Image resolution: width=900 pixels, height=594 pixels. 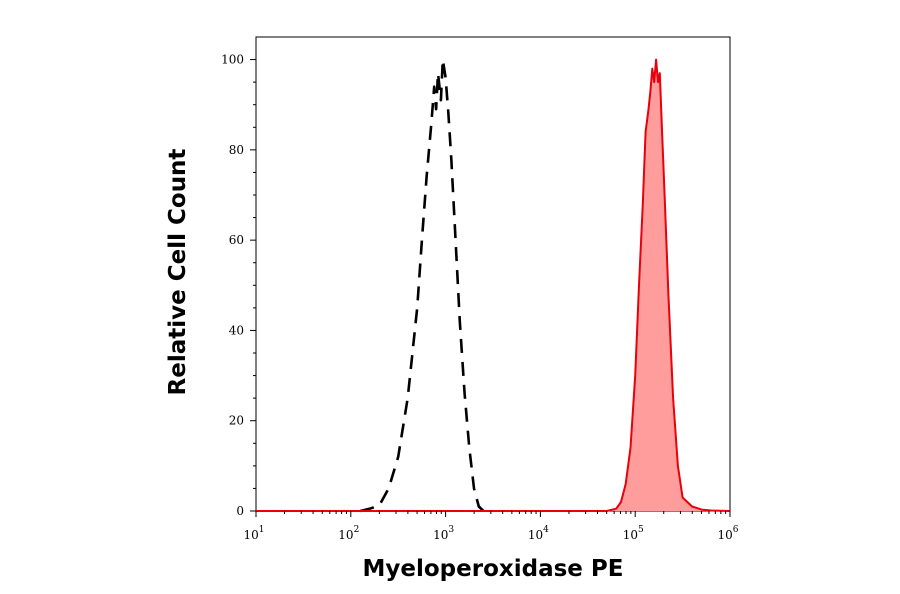 I want to click on y-tick-label: 100, so click(x=232, y=60).